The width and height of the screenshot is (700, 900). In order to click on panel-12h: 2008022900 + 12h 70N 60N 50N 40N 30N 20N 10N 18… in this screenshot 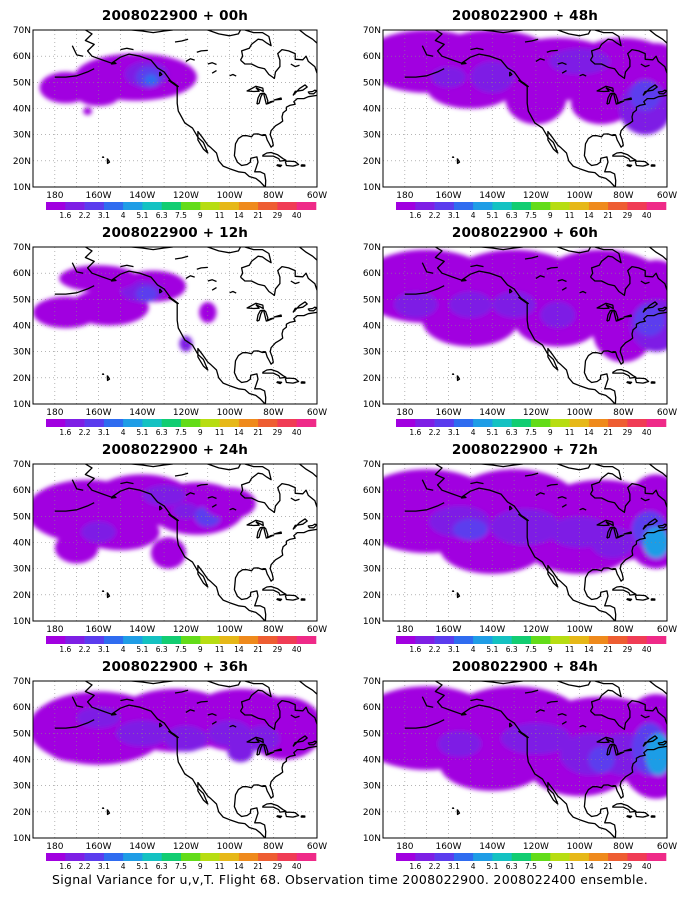, I will do `click(170, 333)`.